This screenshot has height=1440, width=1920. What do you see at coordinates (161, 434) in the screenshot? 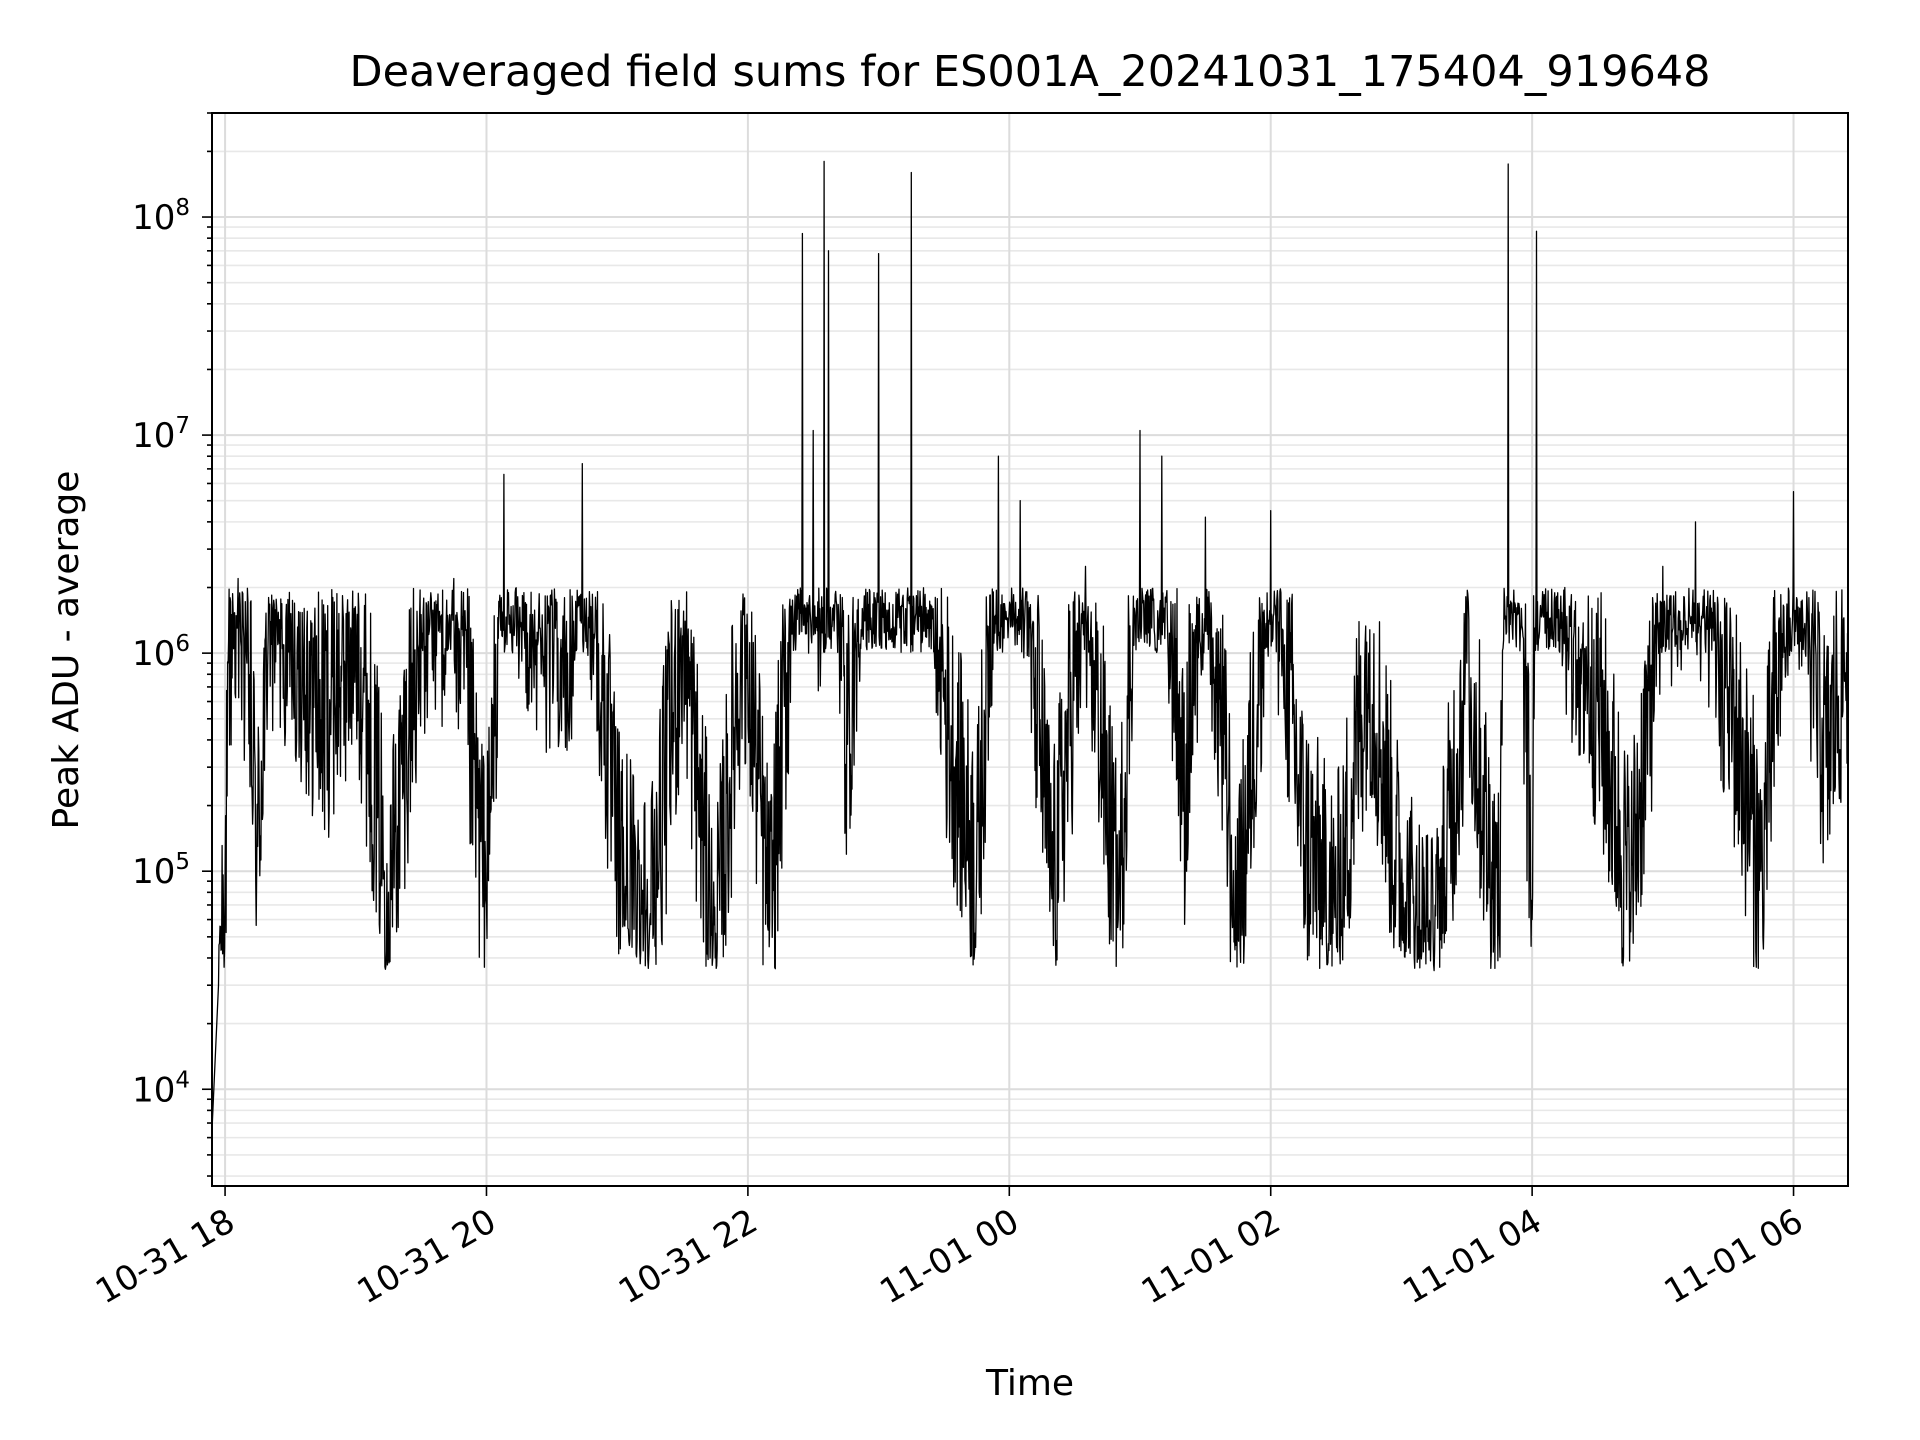
I see `y-tick-label: 107` at bounding box center [161, 434].